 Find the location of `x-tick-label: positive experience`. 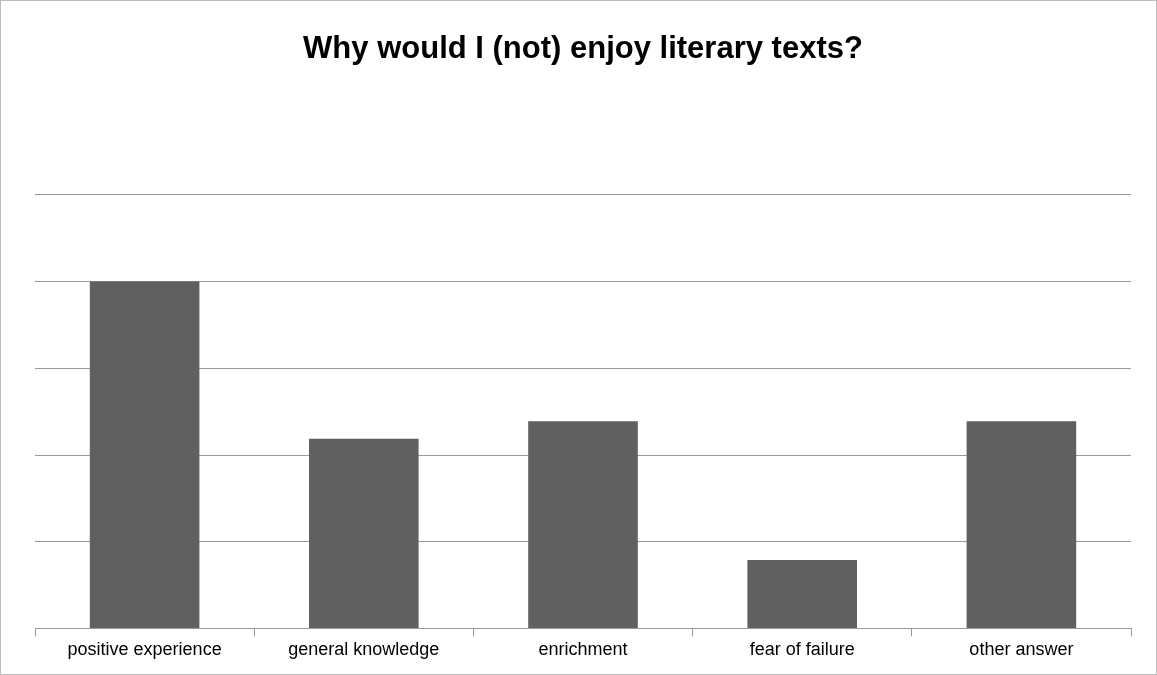

x-tick-label: positive experience is located at coordinates (144, 649).